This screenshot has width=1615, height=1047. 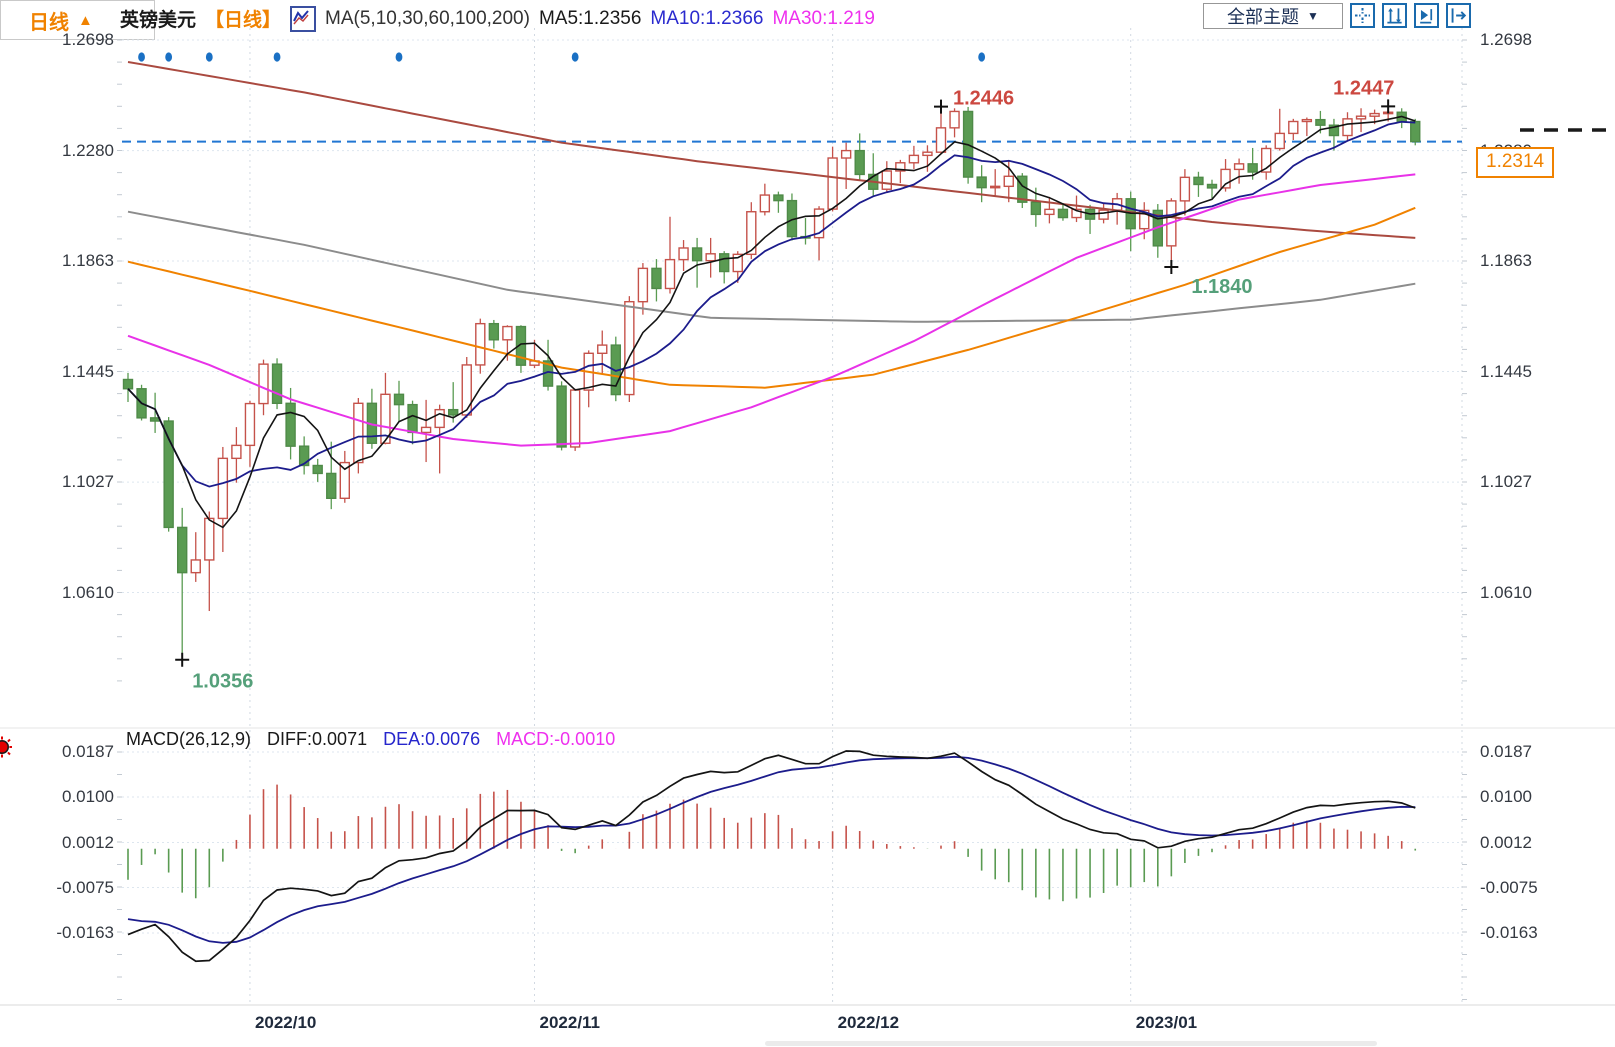 I want to click on last-price-tag: 1.2314, so click(x=1515, y=162).